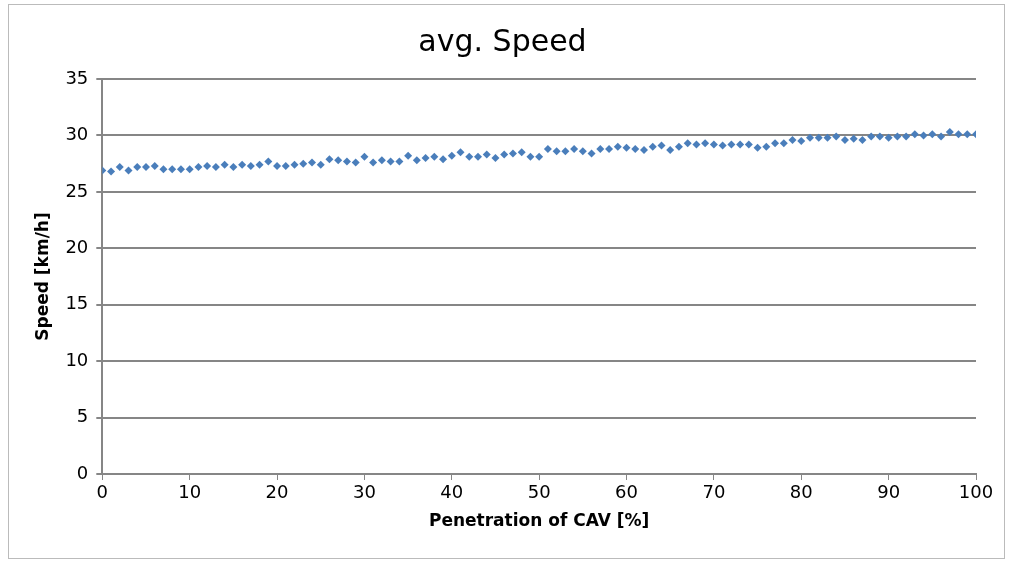 Image resolution: width=1011 pixels, height=563 pixels. Describe the element at coordinates (539, 492) in the screenshot. I see `x-tick-label: 50` at that location.